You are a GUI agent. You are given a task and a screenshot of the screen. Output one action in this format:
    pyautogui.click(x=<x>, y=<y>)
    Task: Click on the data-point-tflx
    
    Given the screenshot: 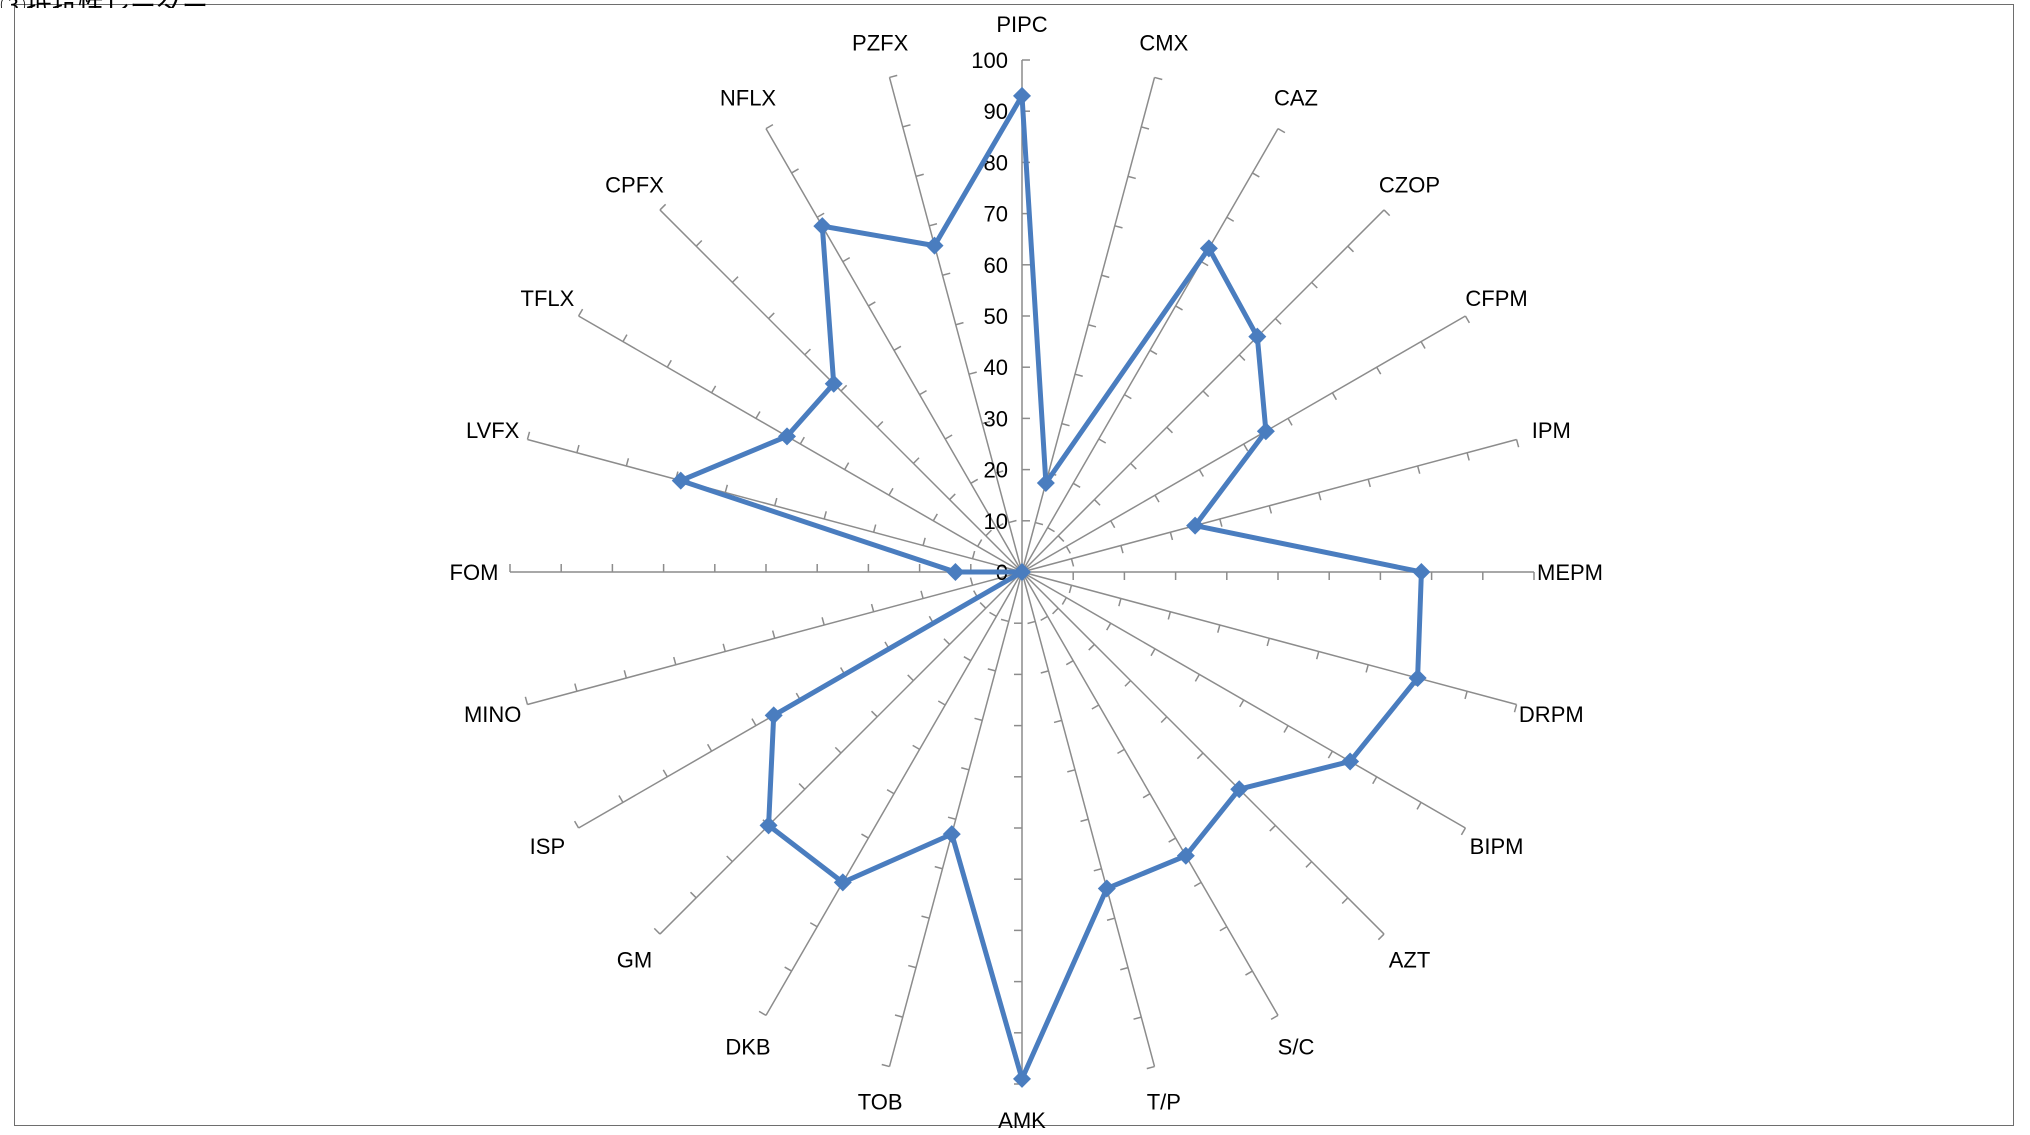 What is the action you would take?
    pyautogui.click(x=786, y=436)
    